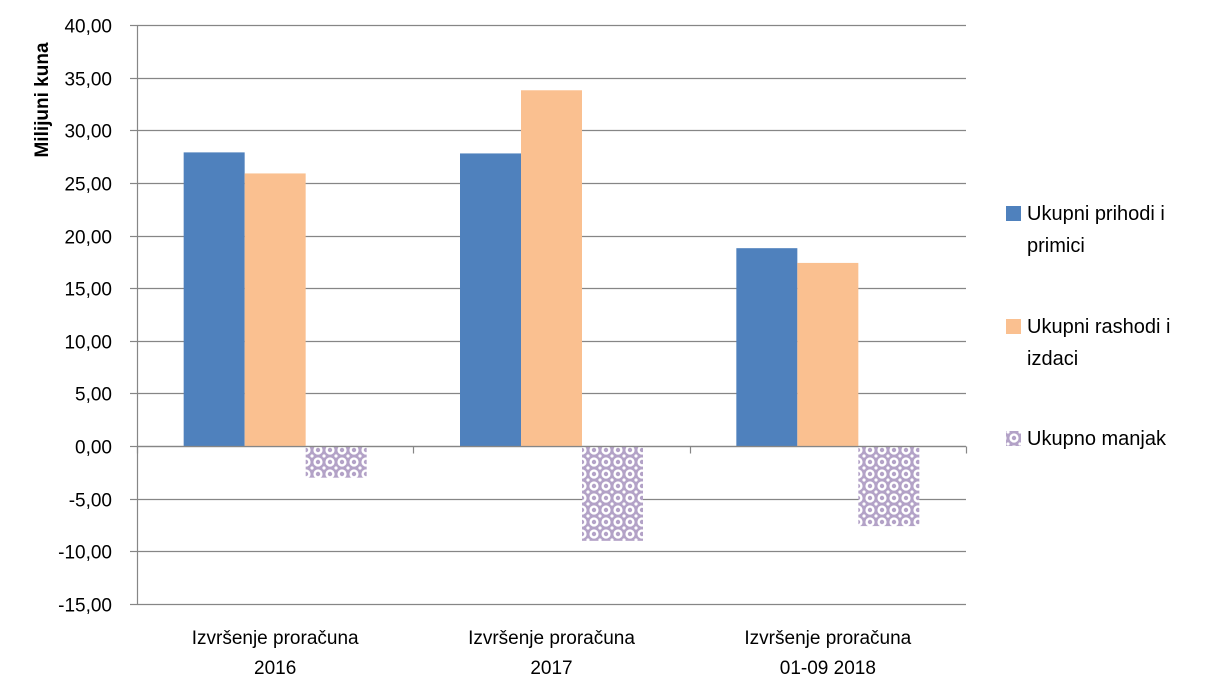 Image resolution: width=1205 pixels, height=682 pixels. What do you see at coordinates (88, 343) in the screenshot?
I see `y-tick-label: 10,00` at bounding box center [88, 343].